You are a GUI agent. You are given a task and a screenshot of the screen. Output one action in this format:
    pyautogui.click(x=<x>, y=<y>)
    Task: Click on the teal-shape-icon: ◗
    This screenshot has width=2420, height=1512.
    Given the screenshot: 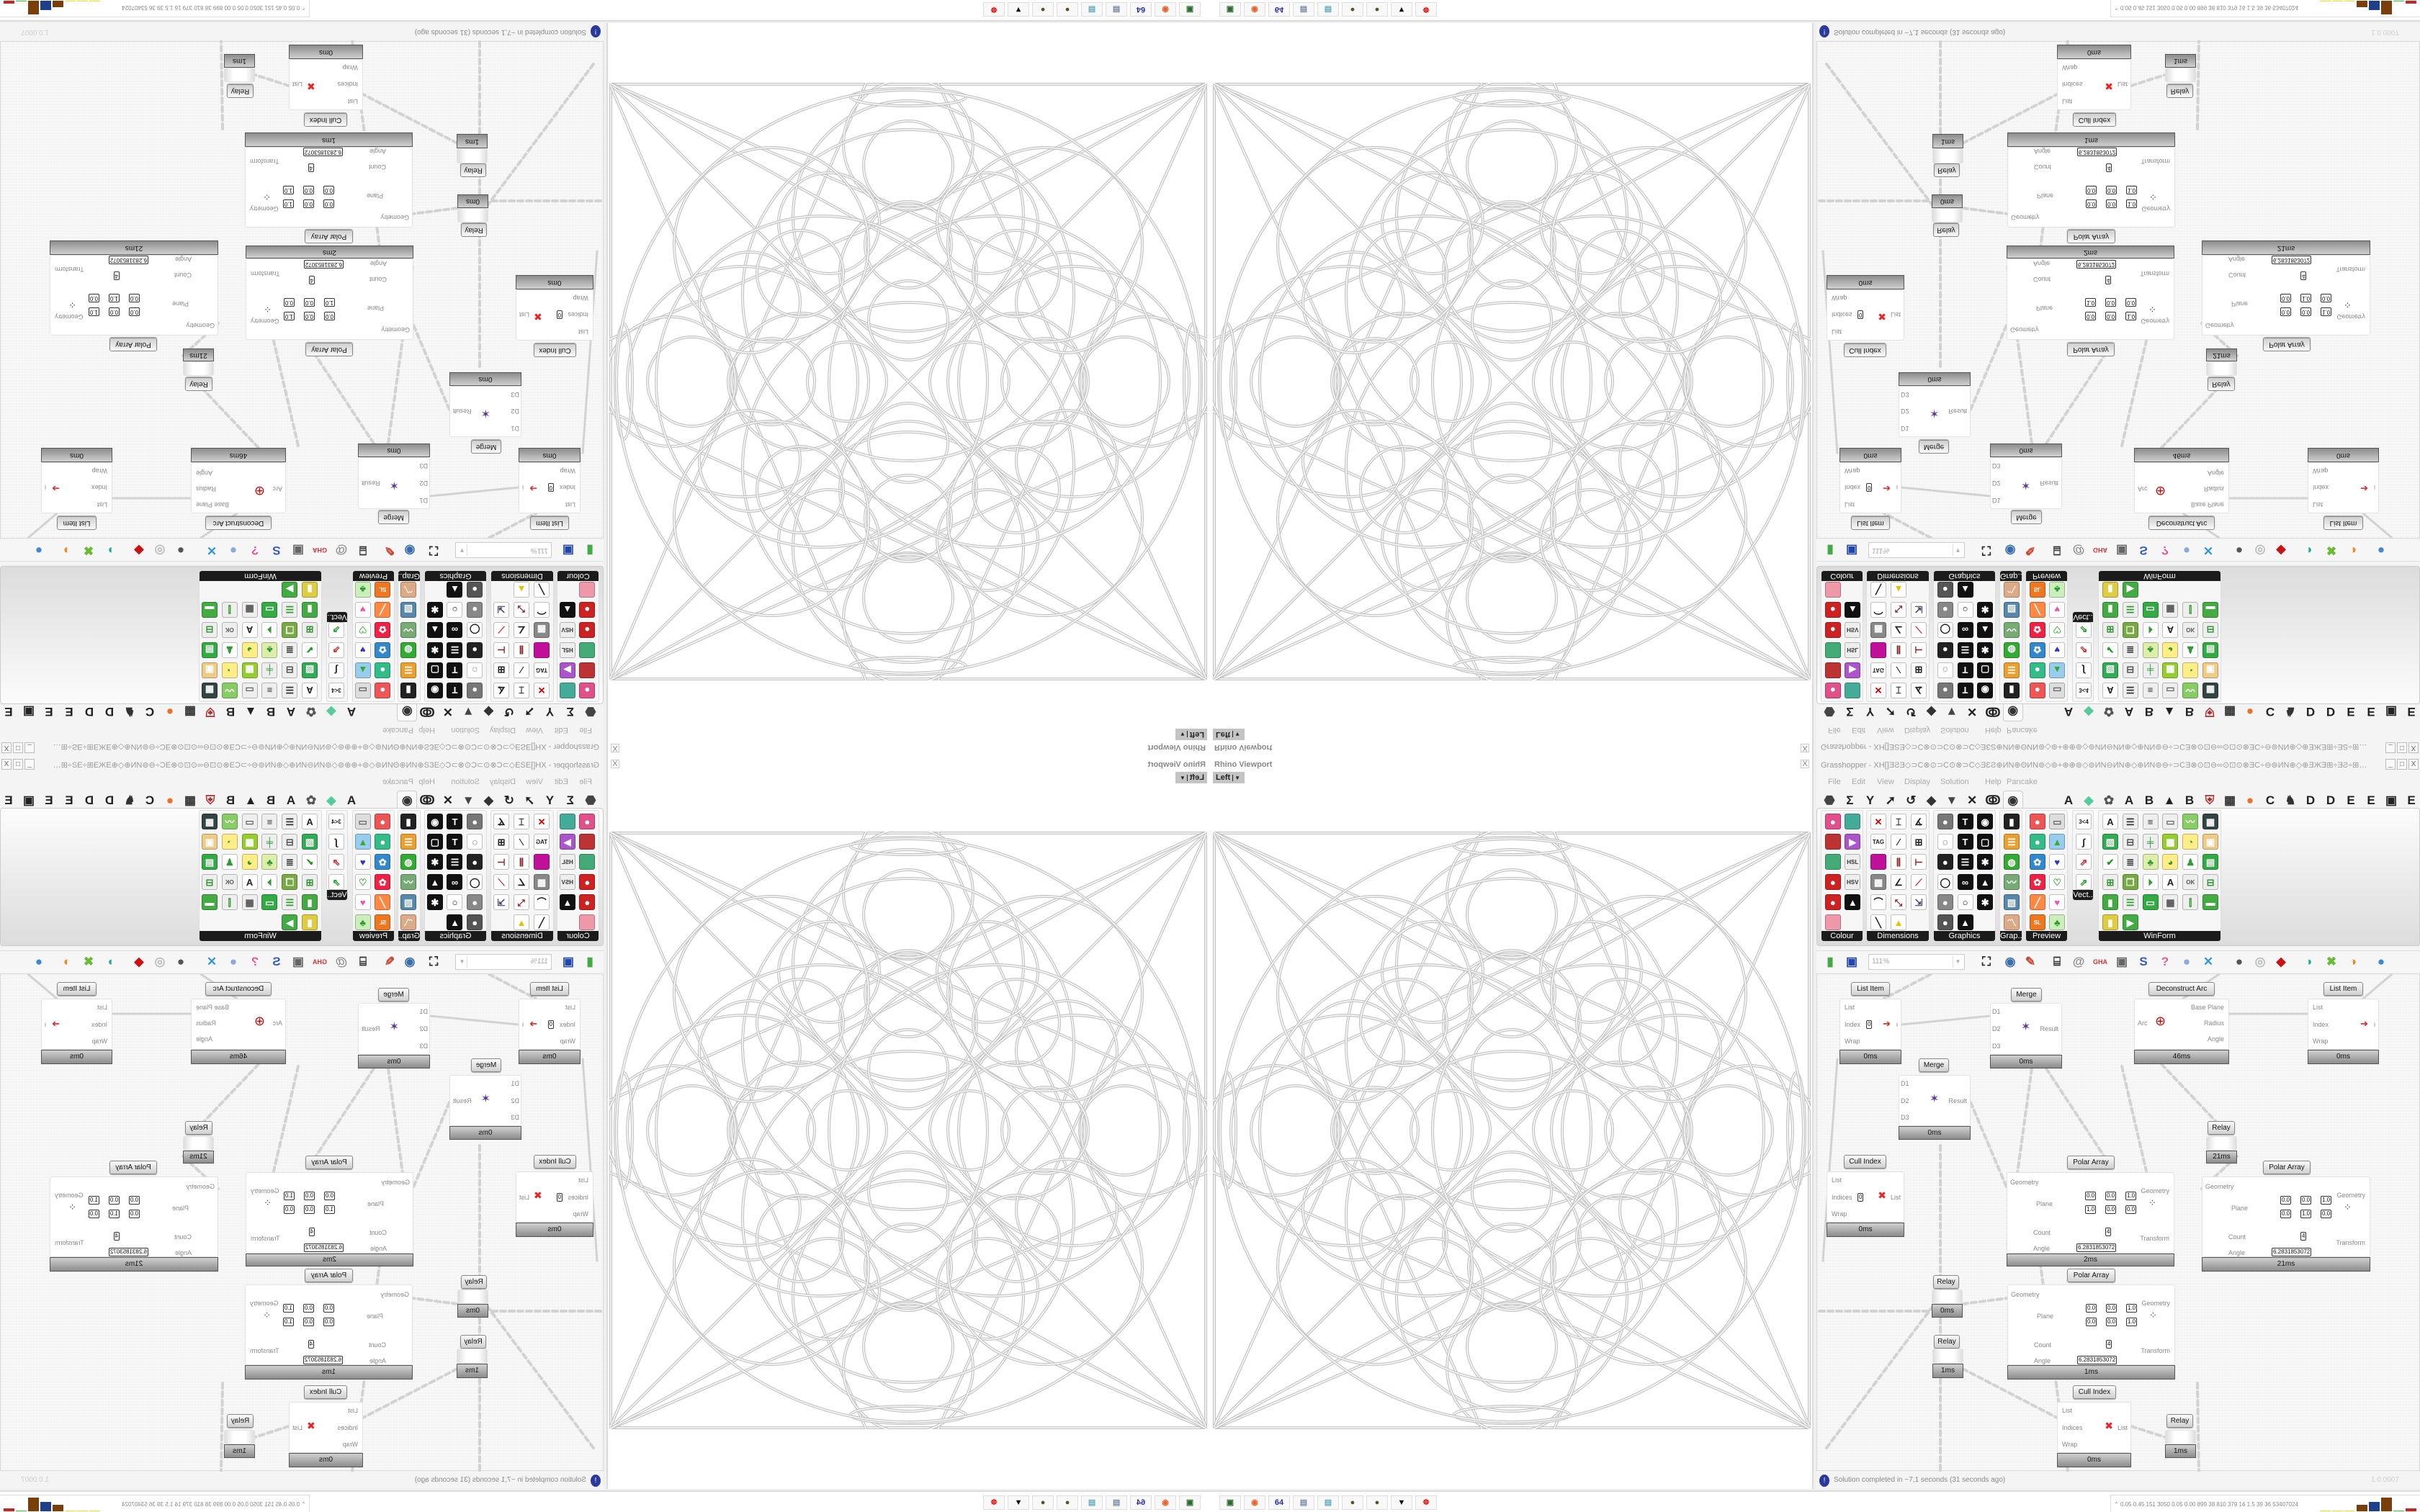 What is the action you would take?
    pyautogui.click(x=2309, y=550)
    